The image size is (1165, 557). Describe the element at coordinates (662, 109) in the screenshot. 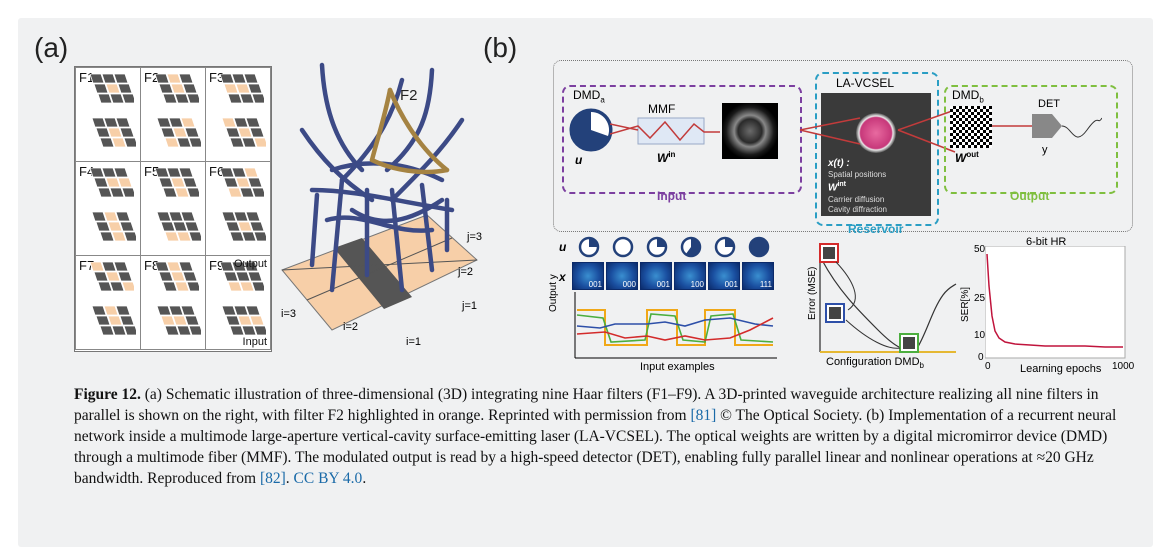

I see `mmf-label: MMF` at that location.